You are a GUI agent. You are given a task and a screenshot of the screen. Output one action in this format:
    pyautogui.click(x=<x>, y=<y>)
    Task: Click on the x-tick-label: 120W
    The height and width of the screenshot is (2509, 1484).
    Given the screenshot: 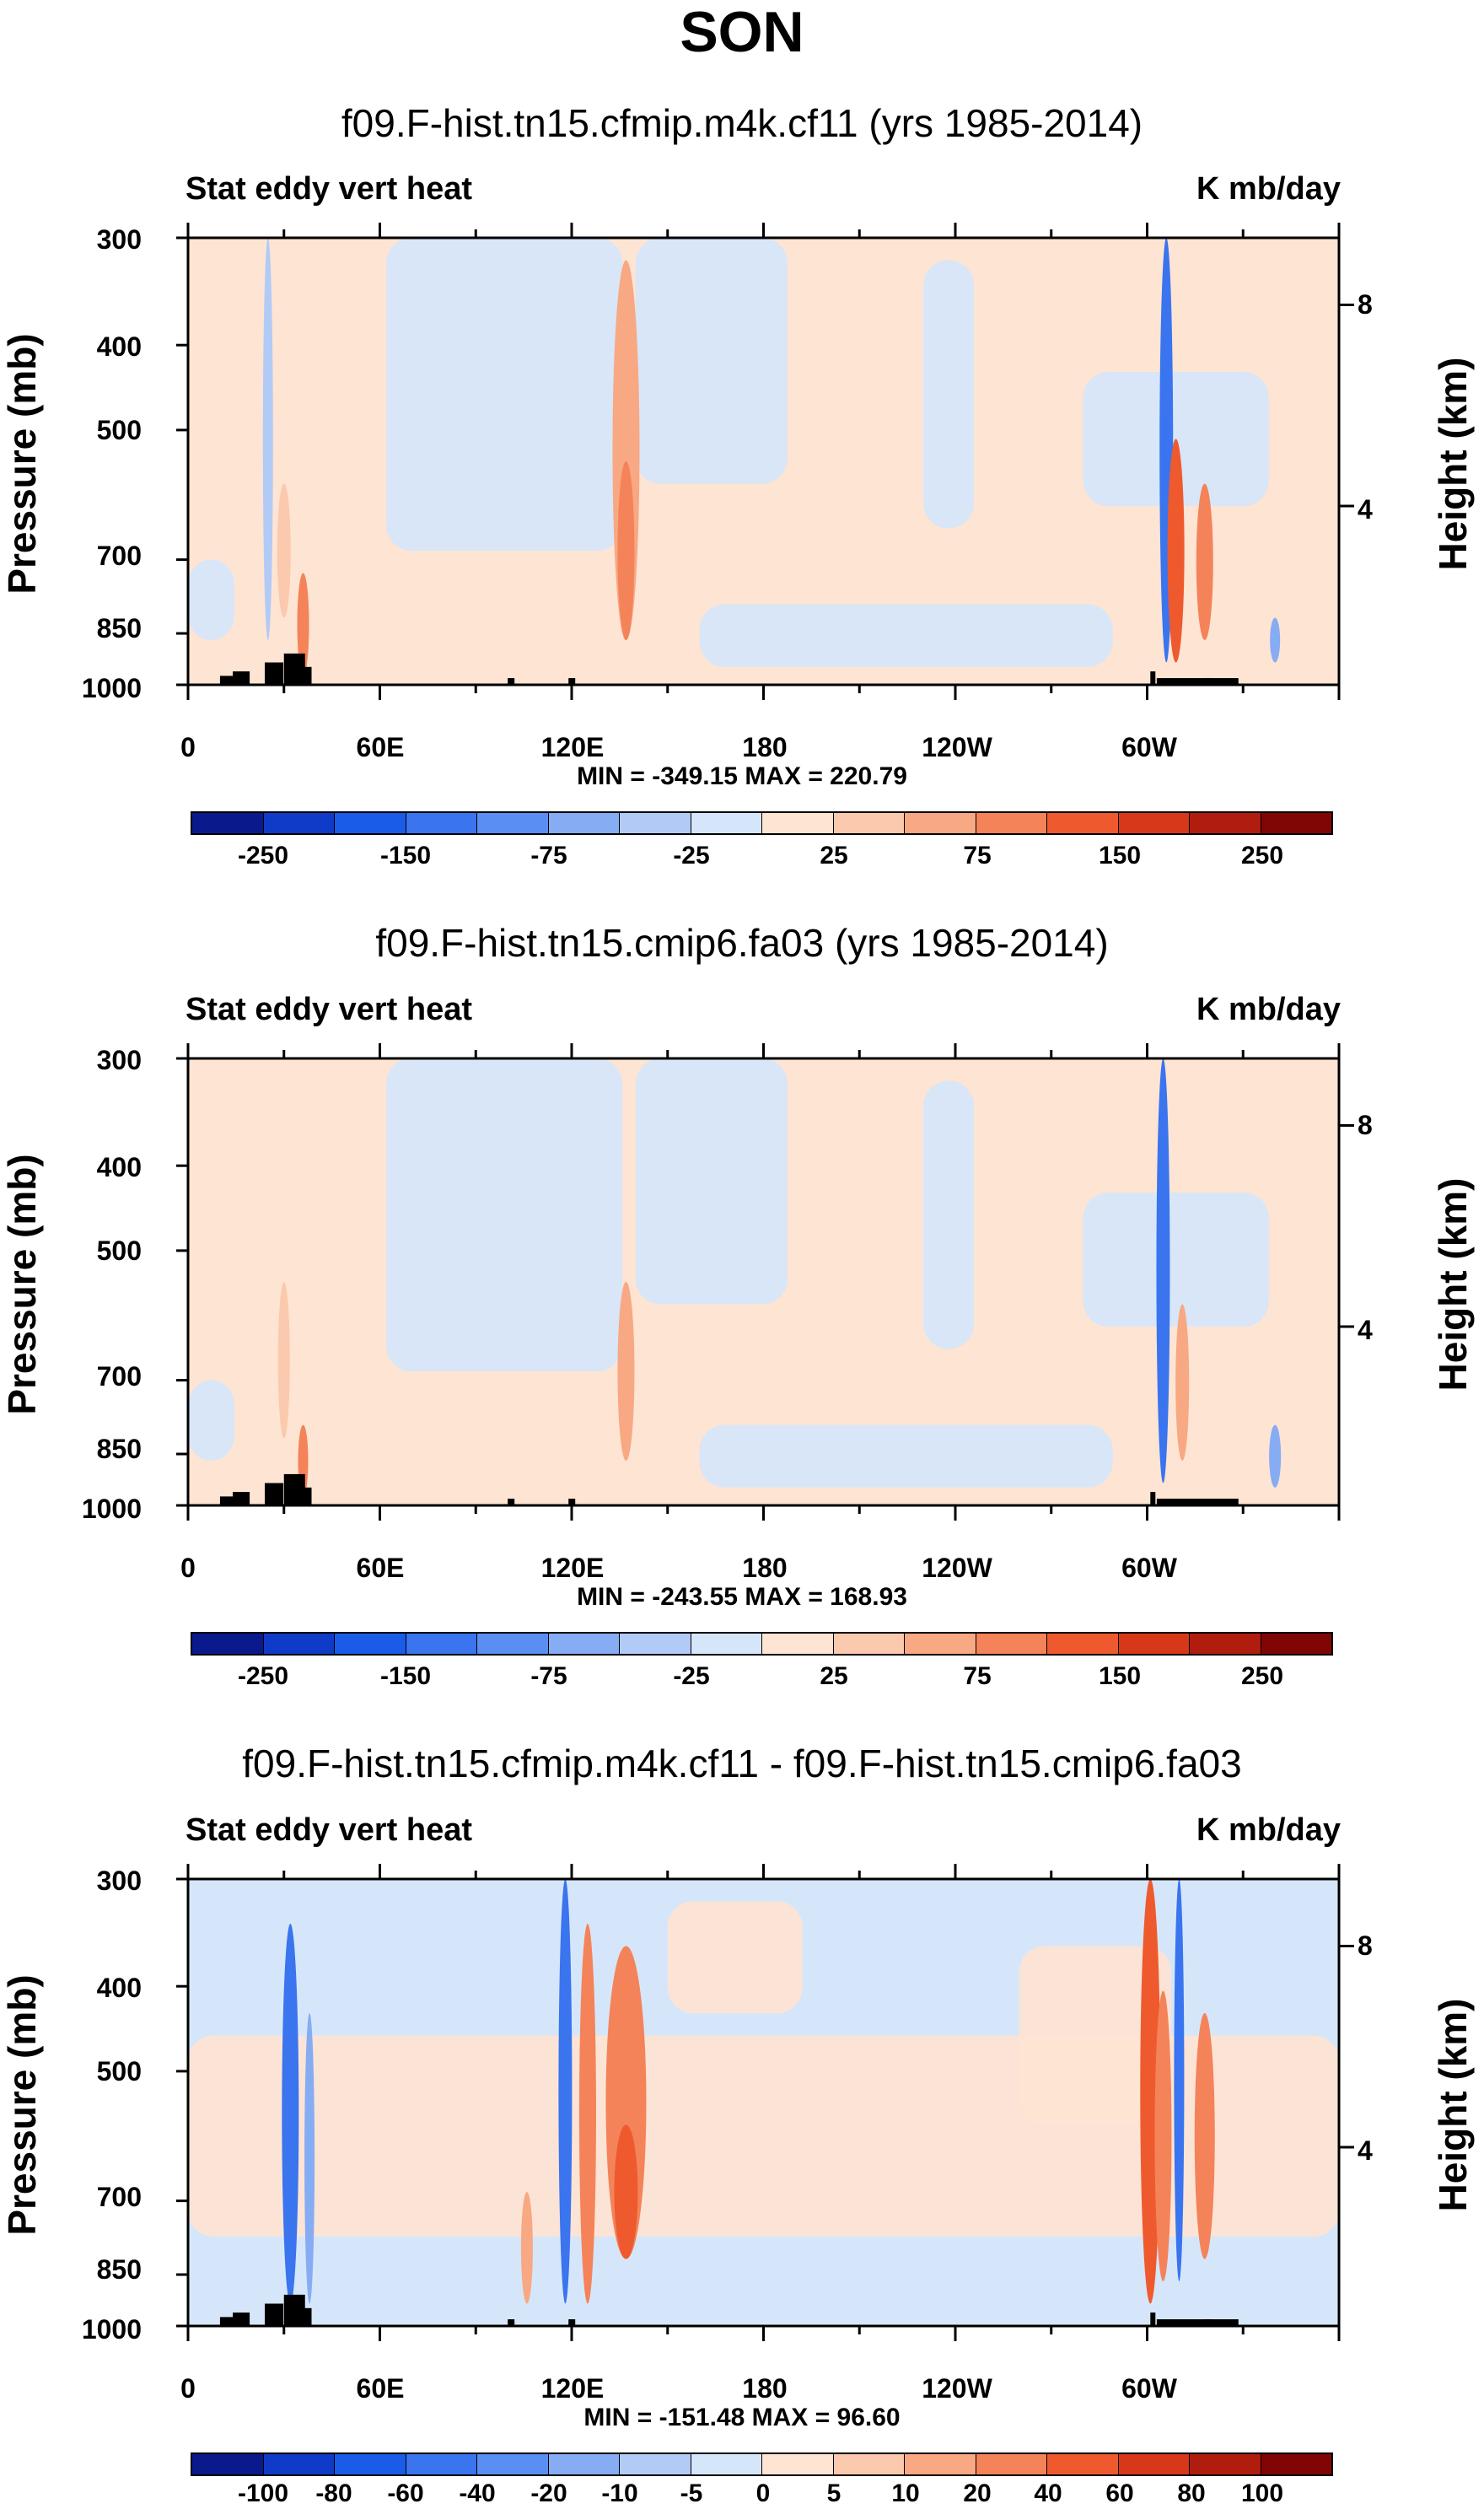 What is the action you would take?
    pyautogui.click(x=957, y=2388)
    